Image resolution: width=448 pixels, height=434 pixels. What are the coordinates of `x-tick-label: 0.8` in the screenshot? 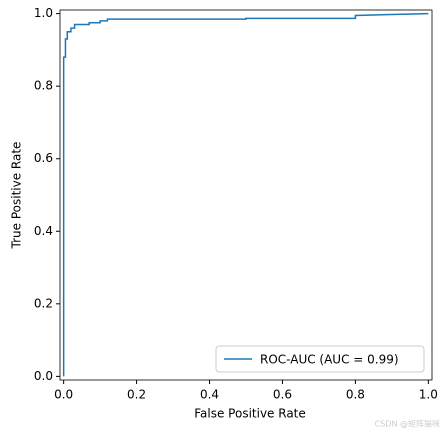 It's located at (355, 395).